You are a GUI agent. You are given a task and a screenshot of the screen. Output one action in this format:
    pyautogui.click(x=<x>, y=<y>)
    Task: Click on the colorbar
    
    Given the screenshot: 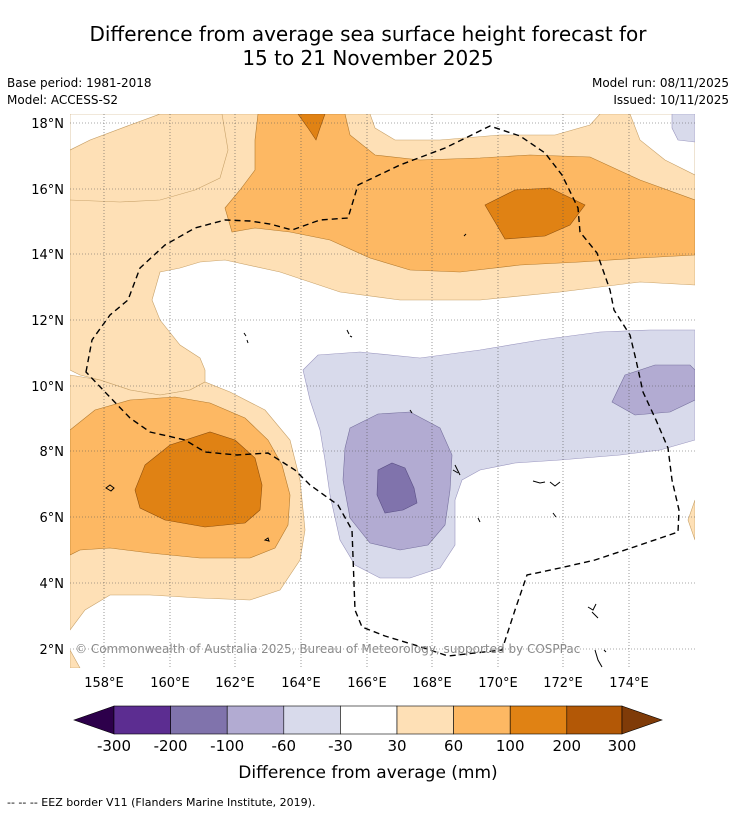 What is the action you would take?
    pyautogui.click(x=368, y=720)
    